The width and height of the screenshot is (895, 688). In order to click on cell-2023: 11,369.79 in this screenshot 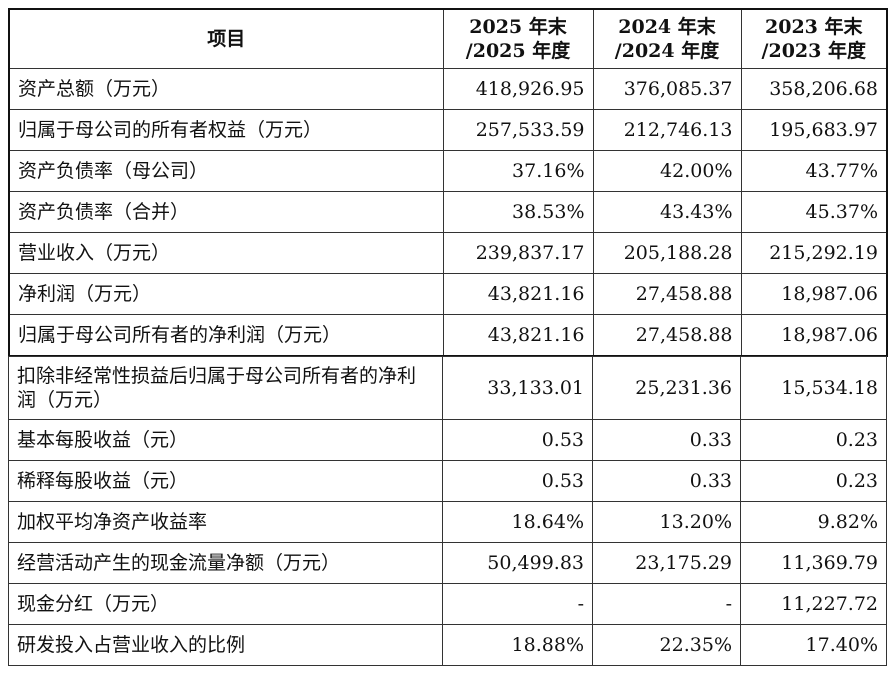, I will do `click(813, 563)`.